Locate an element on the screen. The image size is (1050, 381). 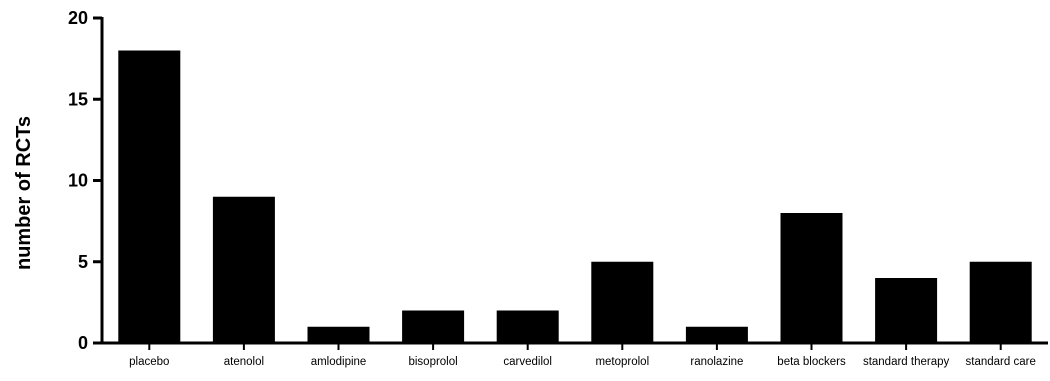
y-tick-label: 20 is located at coordinates (78, 18).